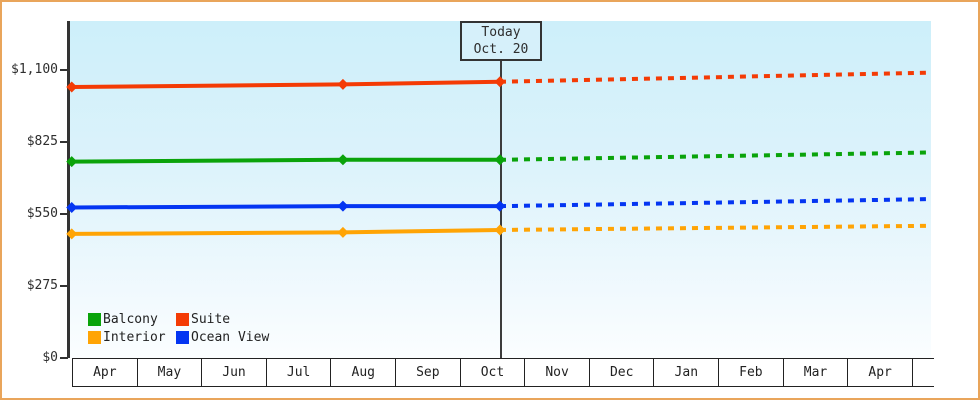 The image size is (980, 400). Describe the element at coordinates (923, 372) in the screenshot. I see `month-stub-cell` at that location.